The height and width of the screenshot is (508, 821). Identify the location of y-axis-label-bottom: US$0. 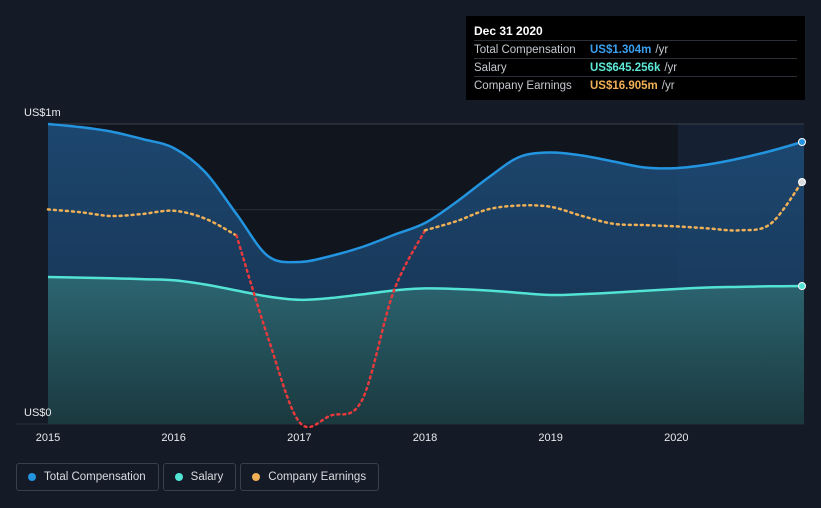
(38, 413).